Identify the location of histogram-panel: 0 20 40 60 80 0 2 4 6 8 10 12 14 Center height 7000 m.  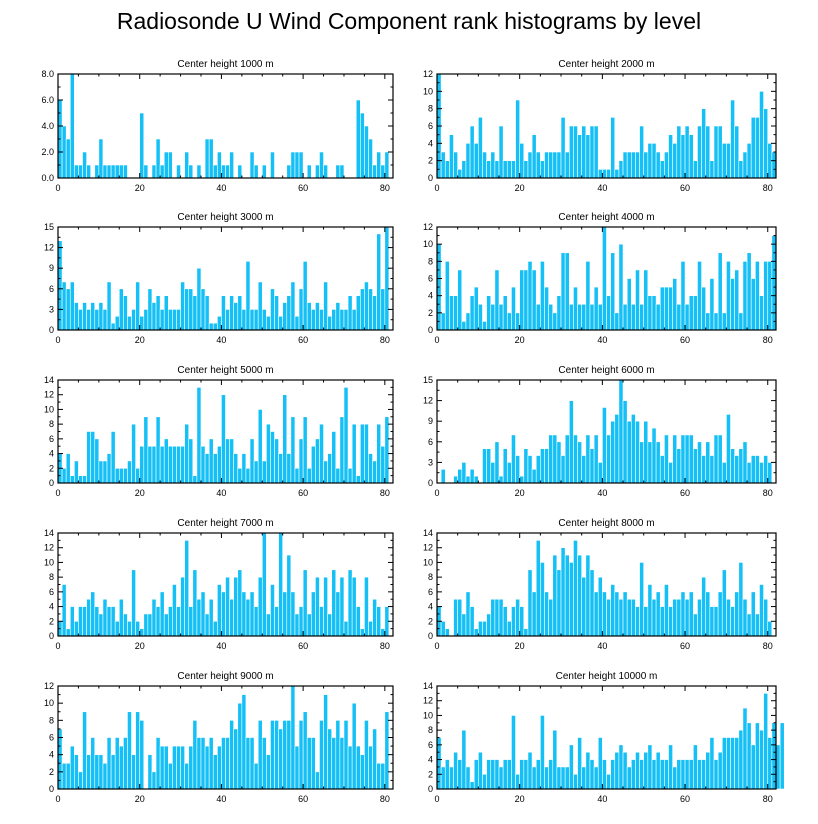
(219, 584).